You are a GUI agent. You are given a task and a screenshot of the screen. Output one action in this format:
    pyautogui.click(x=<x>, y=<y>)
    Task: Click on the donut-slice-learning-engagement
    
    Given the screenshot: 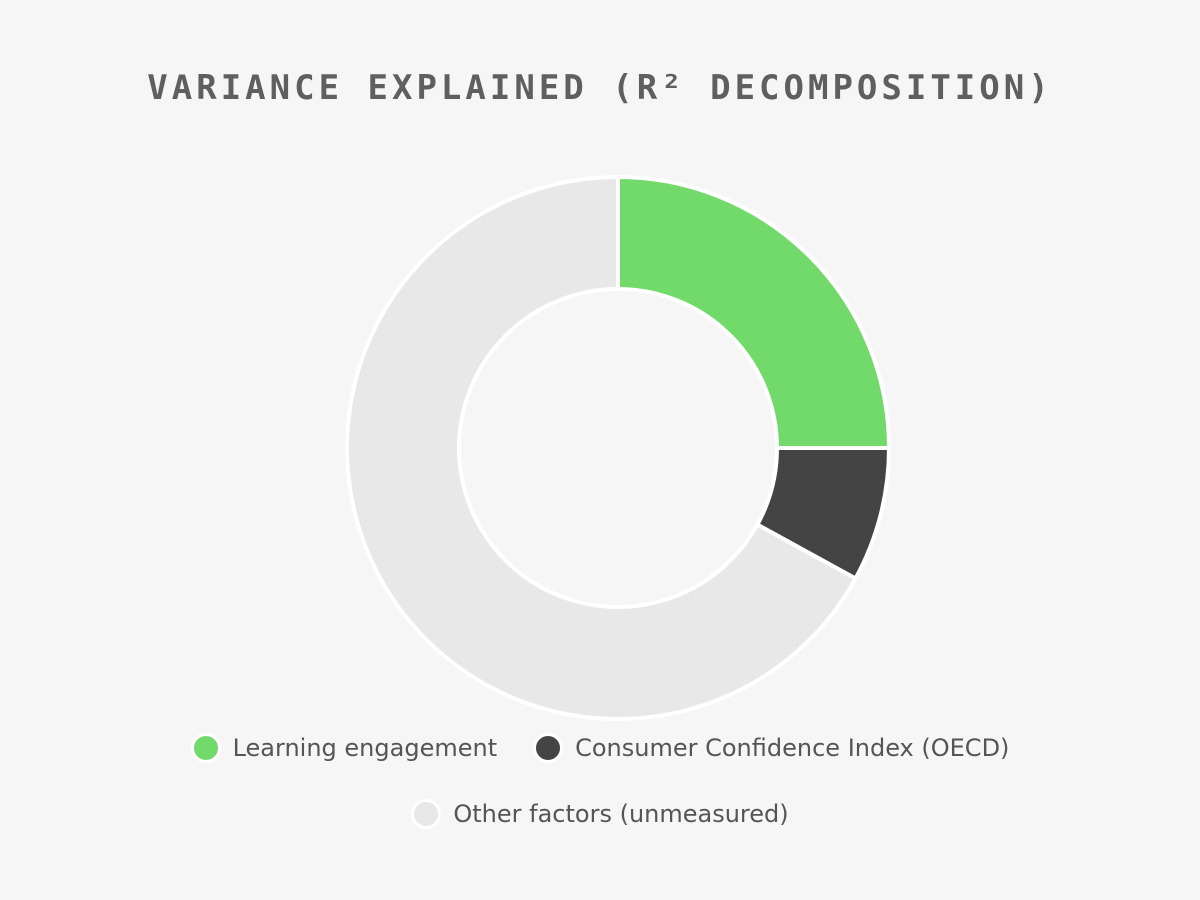 What is the action you would take?
    pyautogui.click(x=753, y=312)
    